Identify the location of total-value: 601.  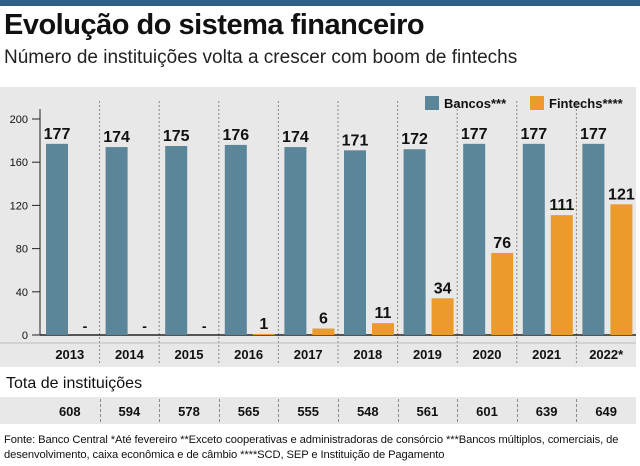
(487, 411).